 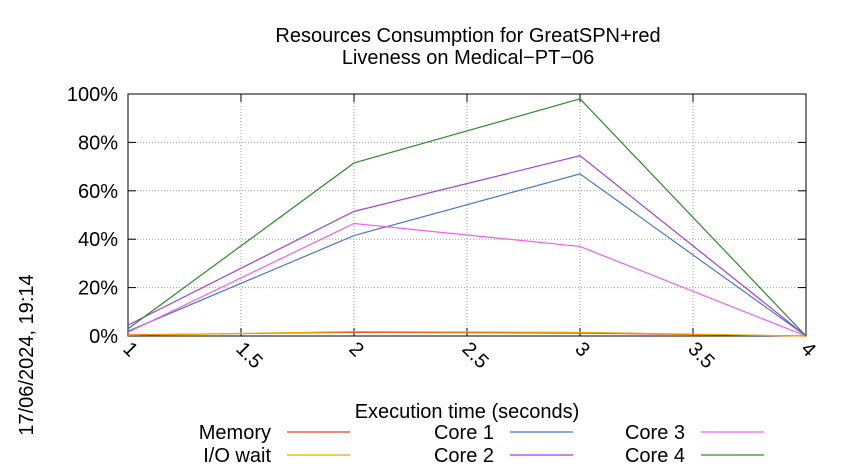 I want to click on x-tick-label: 1, so click(x=129, y=349).